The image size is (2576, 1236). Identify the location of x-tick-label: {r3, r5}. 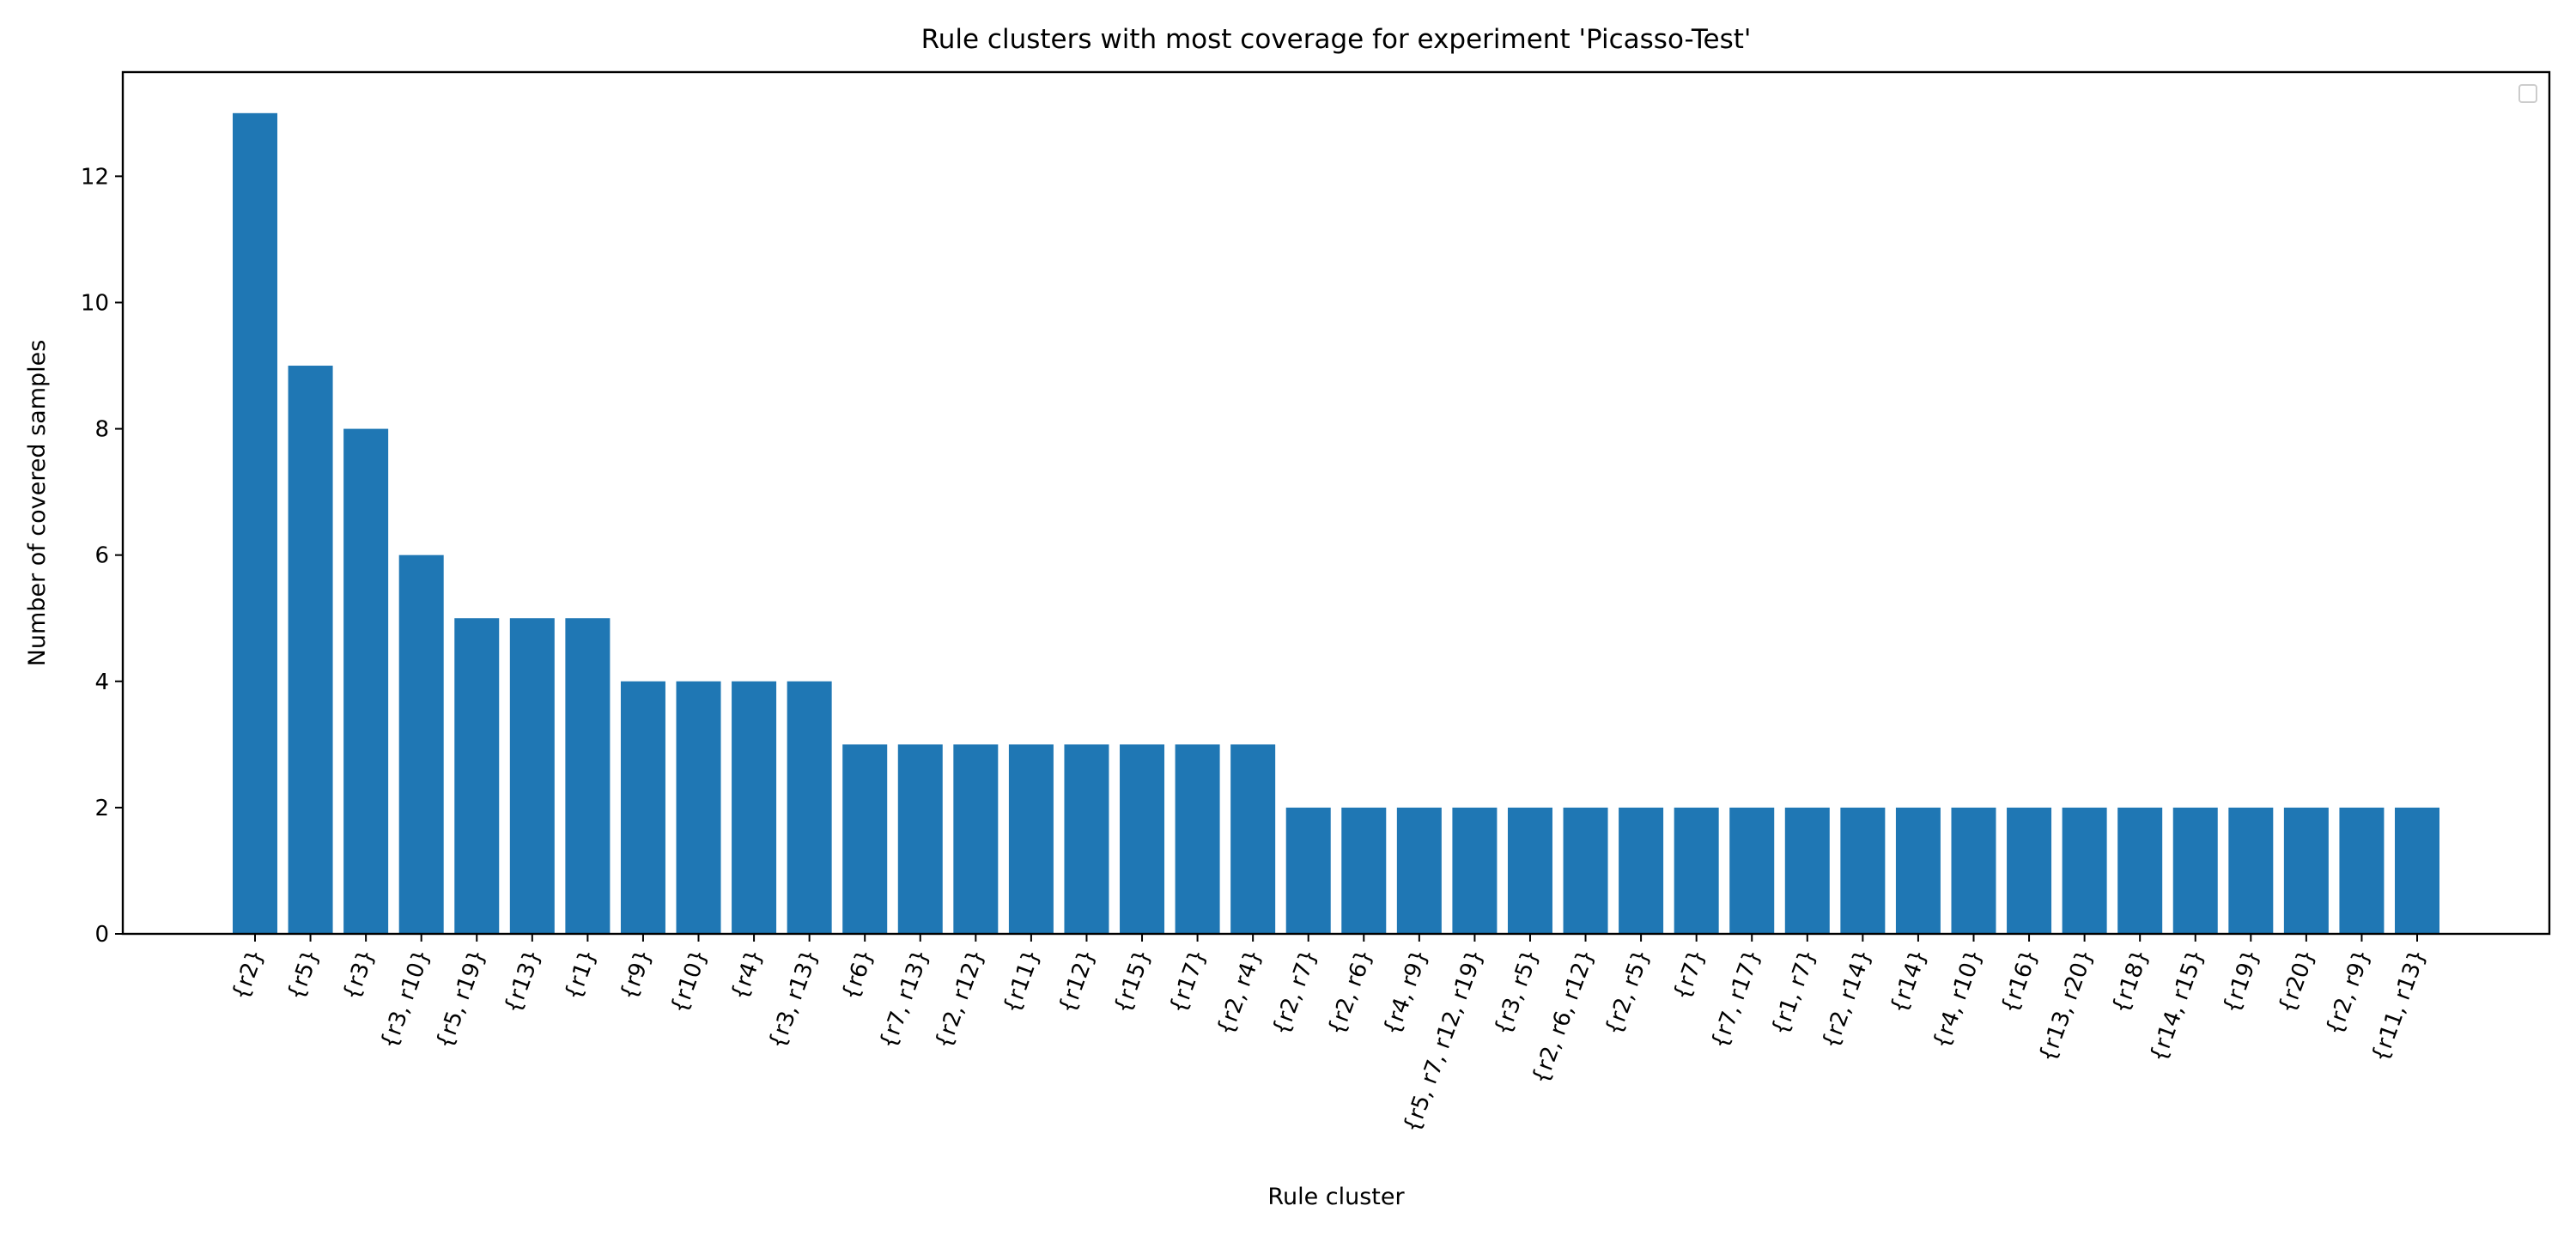
(1517, 992).